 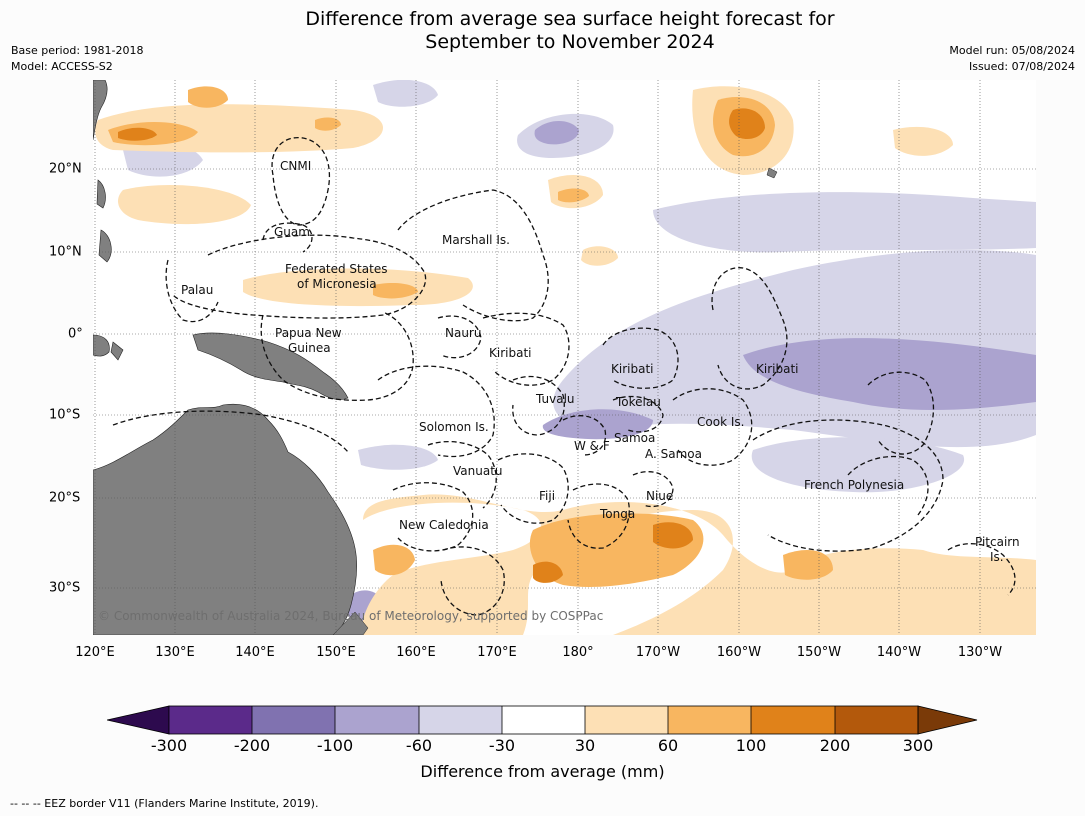 I want to click on eez-new-caledonia, so click(x=433, y=517).